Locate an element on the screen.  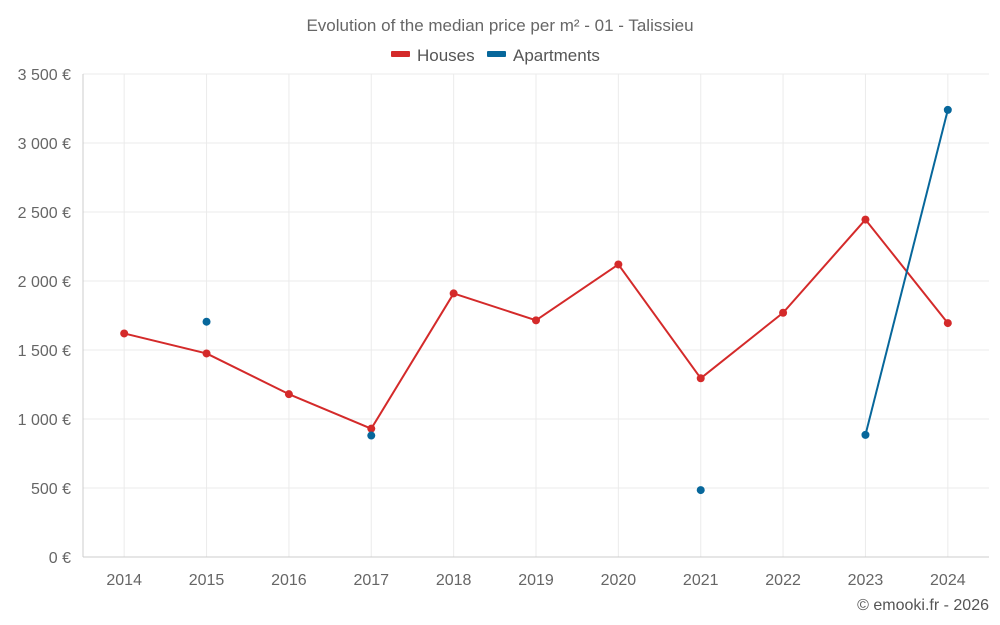
legend-label-houses: Houses is located at coordinates (446, 55).